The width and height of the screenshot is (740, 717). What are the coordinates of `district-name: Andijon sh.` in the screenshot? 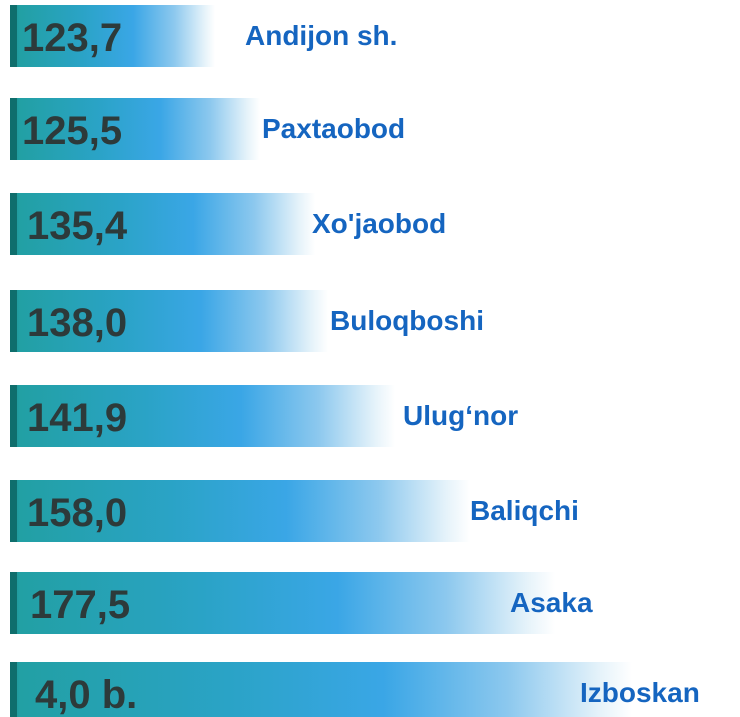 It's located at (321, 35).